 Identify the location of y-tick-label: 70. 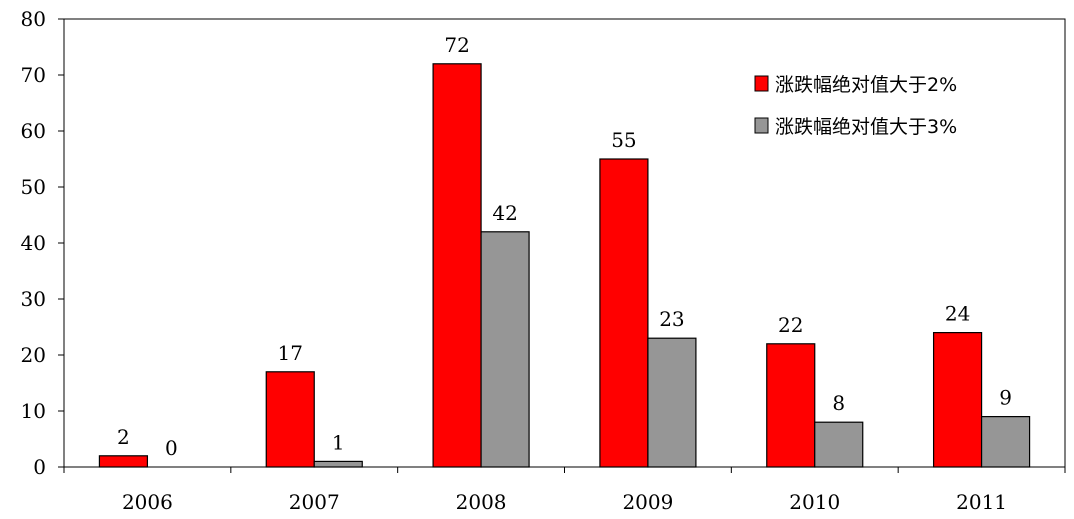
(33, 75).